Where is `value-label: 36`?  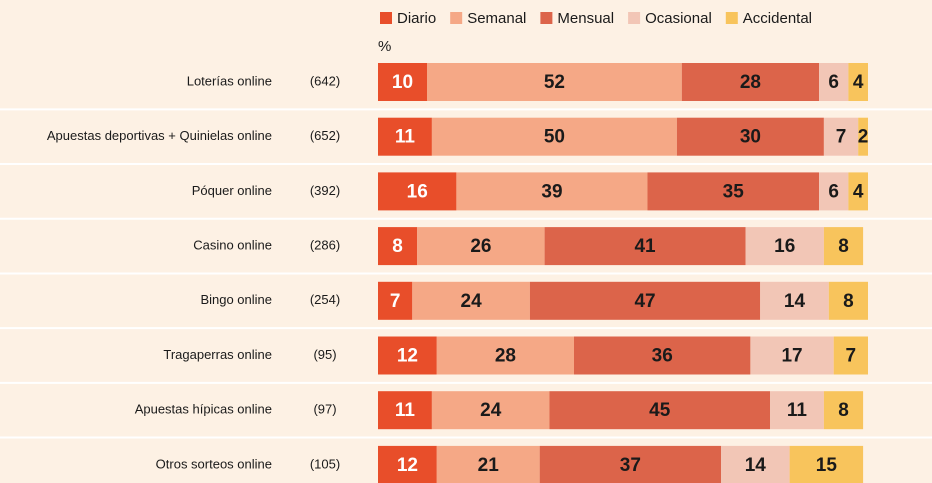
value-label: 36 is located at coordinates (662, 356).